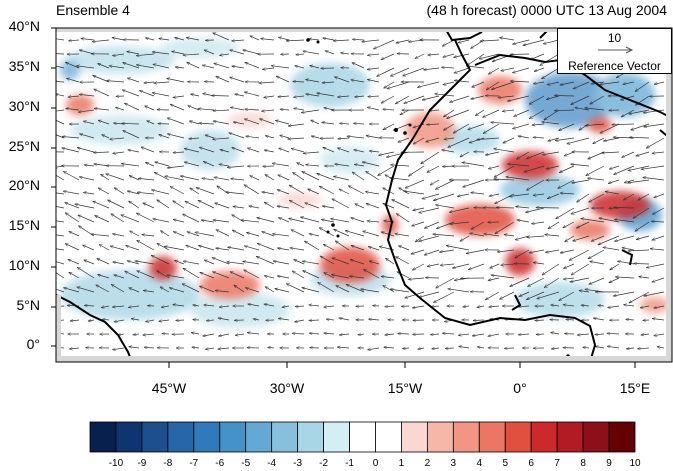  What do you see at coordinates (24, 265) in the screenshot?
I see `lat-label-10n: 10°N` at bounding box center [24, 265].